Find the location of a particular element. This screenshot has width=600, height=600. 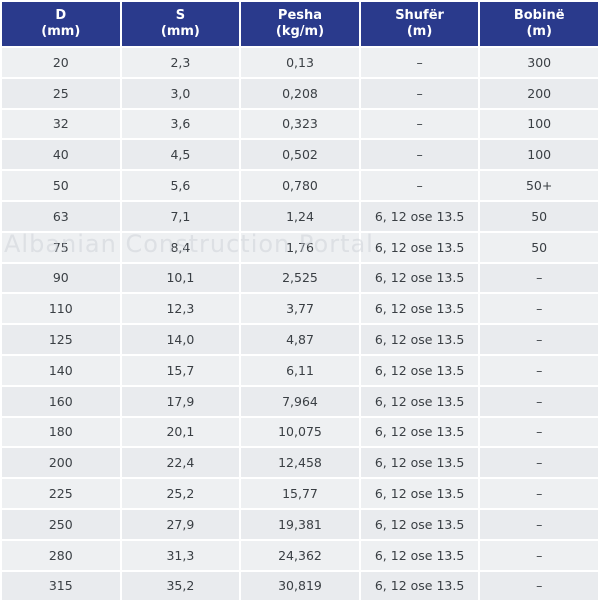

cell-s: 15,7 is located at coordinates (180, 370).